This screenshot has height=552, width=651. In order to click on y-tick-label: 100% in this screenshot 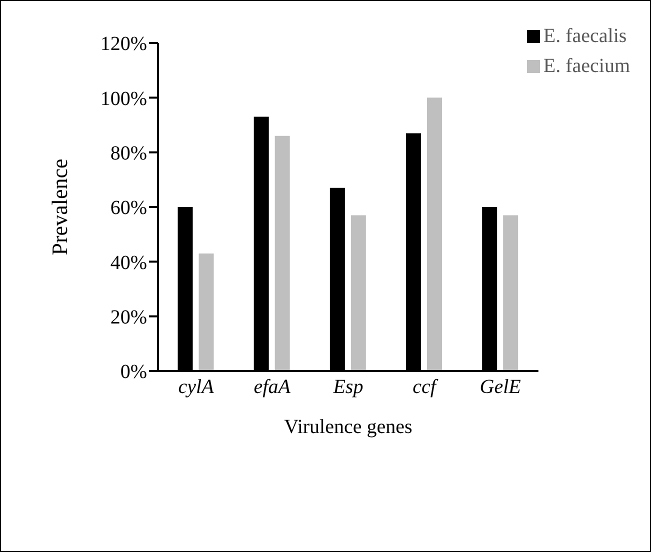, I will do `click(123, 99)`.